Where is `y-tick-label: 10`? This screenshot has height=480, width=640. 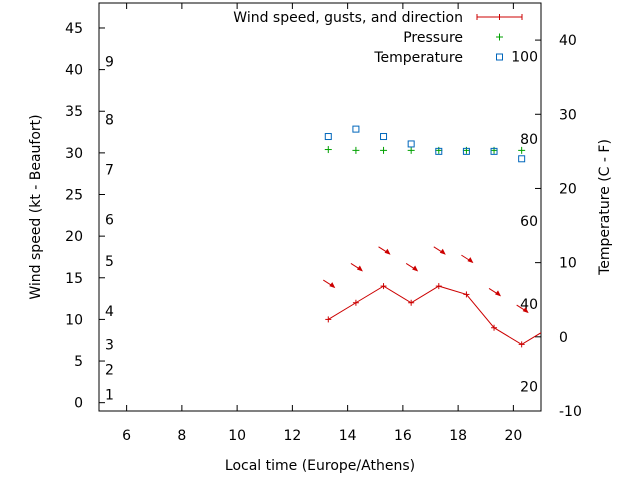 y-tick-label: 10 is located at coordinates (74, 320).